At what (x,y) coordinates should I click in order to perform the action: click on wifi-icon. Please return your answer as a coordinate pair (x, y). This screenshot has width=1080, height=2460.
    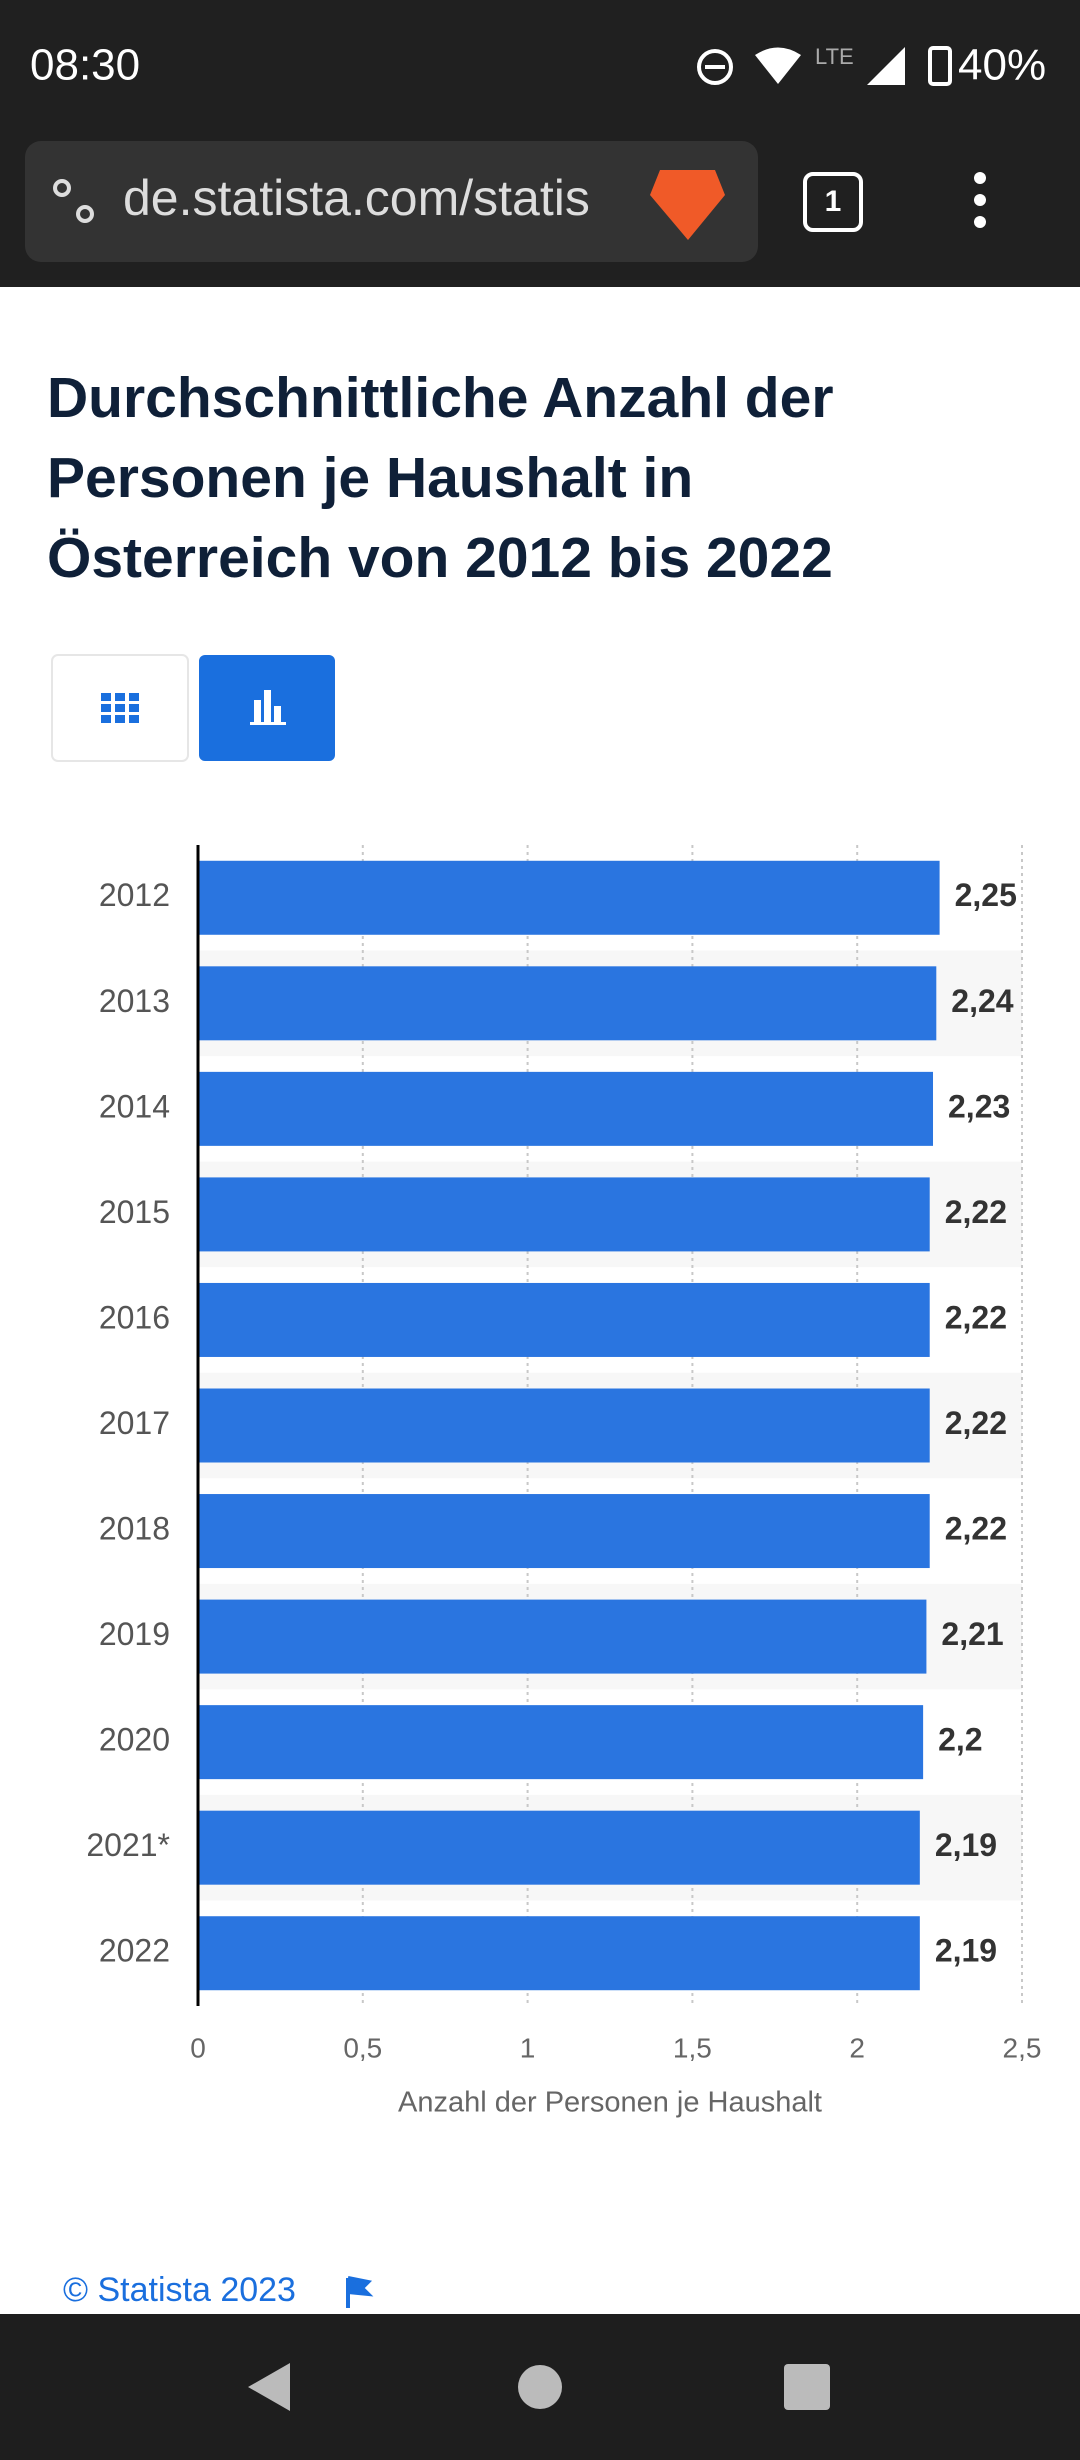
    Looking at the image, I should click on (778, 65).